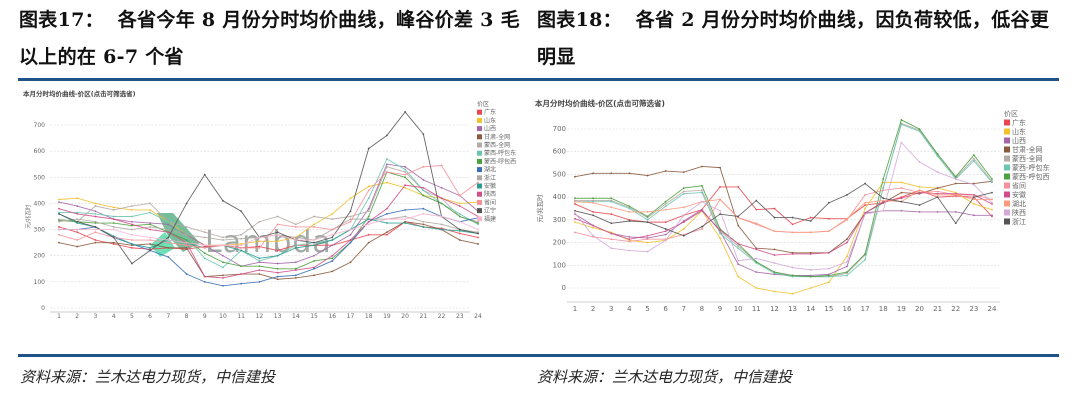 The height and width of the screenshot is (401, 1080). Describe the element at coordinates (783, 209) in the screenshot. I see `series-line` at that location.